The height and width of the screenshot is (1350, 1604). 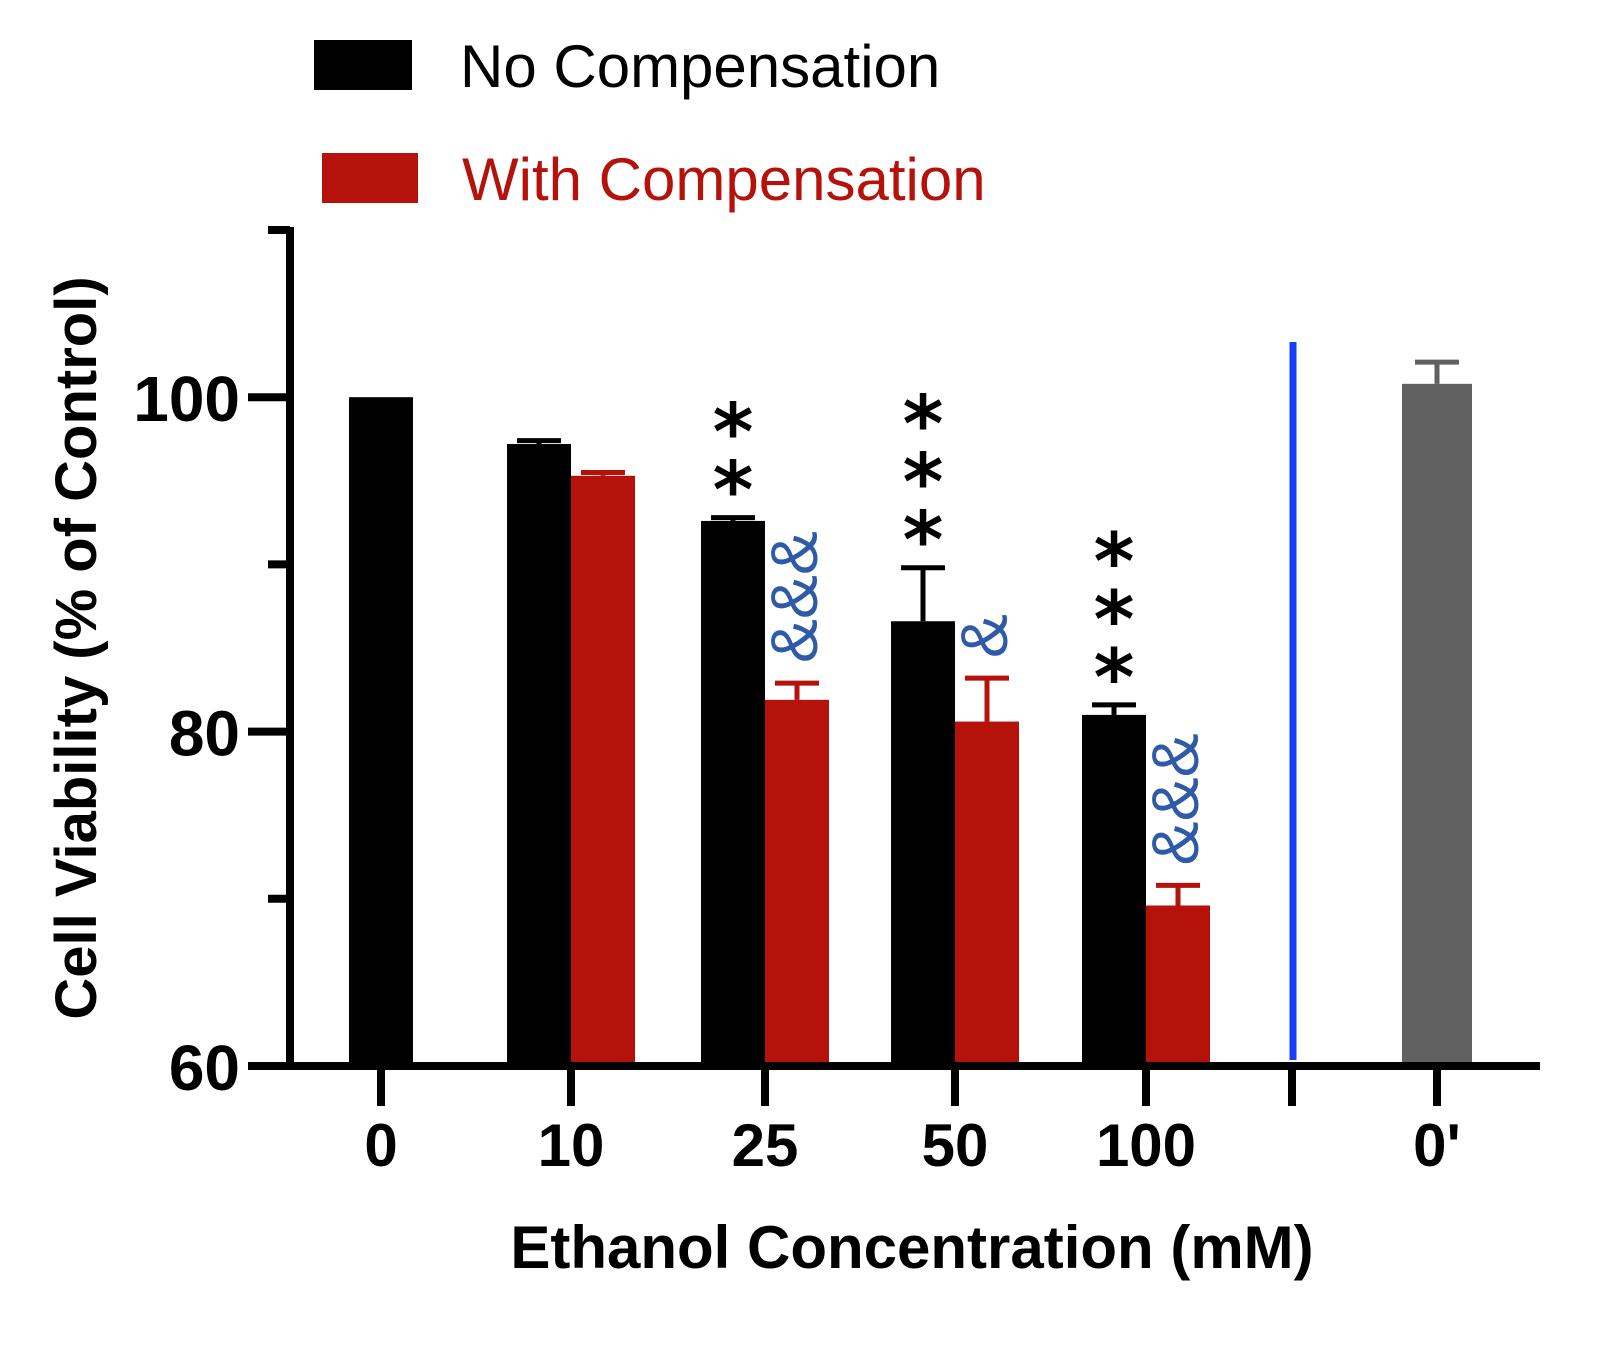 What do you see at coordinates (363, 65) in the screenshot?
I see `legend-swatch-no-comp` at bounding box center [363, 65].